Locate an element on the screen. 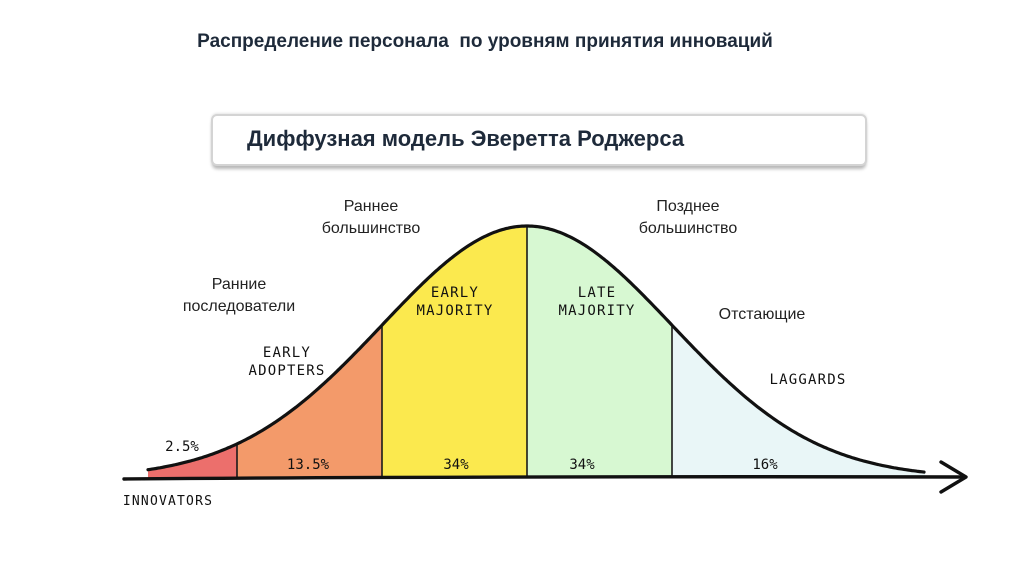 The height and width of the screenshot is (574, 1024). label-laggards-ru: Отстающие is located at coordinates (762, 315).